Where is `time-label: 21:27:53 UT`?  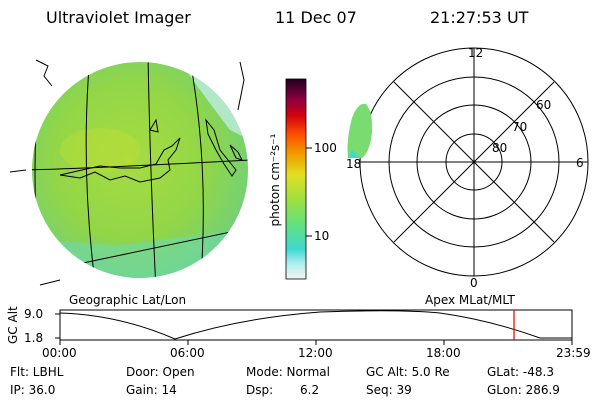
time-label: 21:27:53 UT is located at coordinates (479, 17).